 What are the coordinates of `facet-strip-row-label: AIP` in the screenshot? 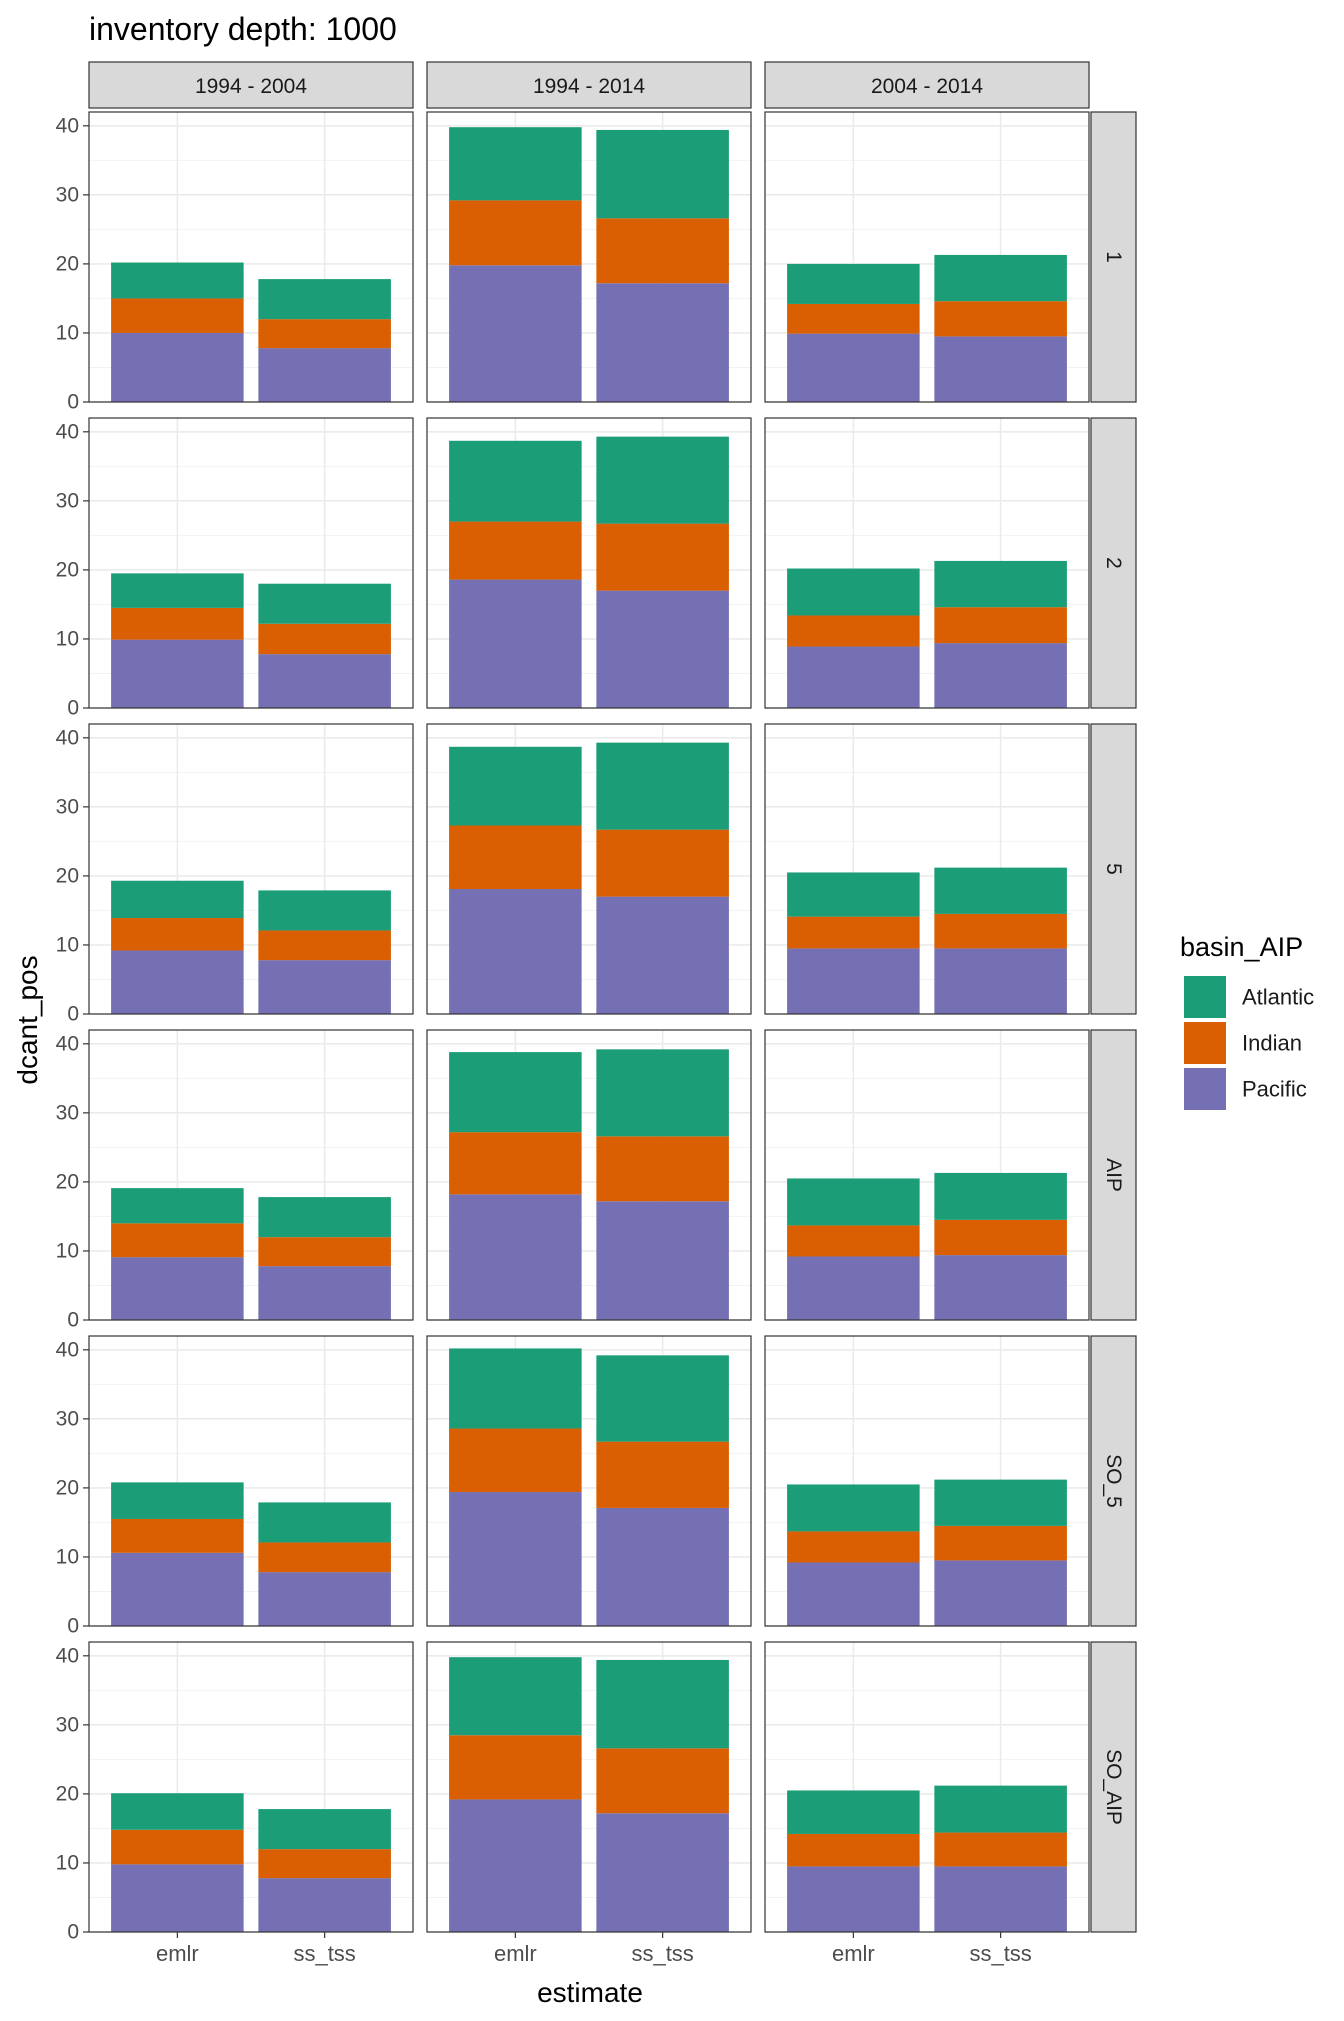 It's located at (1113, 1175).